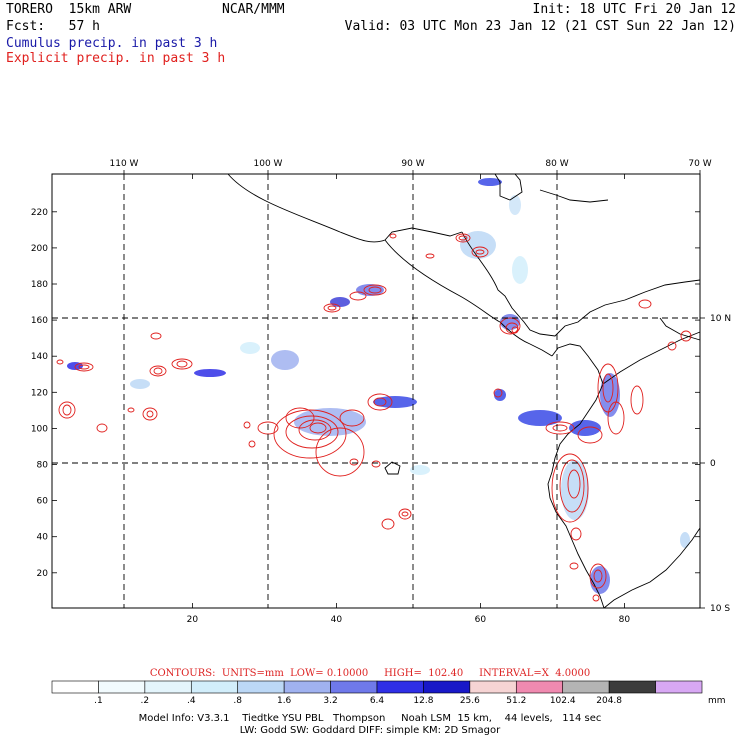 The width and height of the screenshot is (740, 740). I want to click on longitude-label: 90 W, so click(412, 164).